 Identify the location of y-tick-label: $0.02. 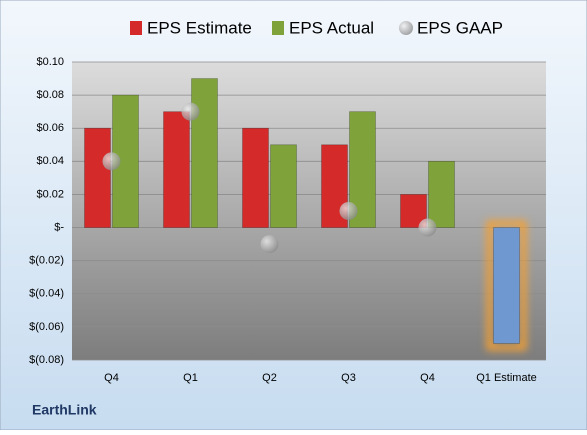
(50, 194).